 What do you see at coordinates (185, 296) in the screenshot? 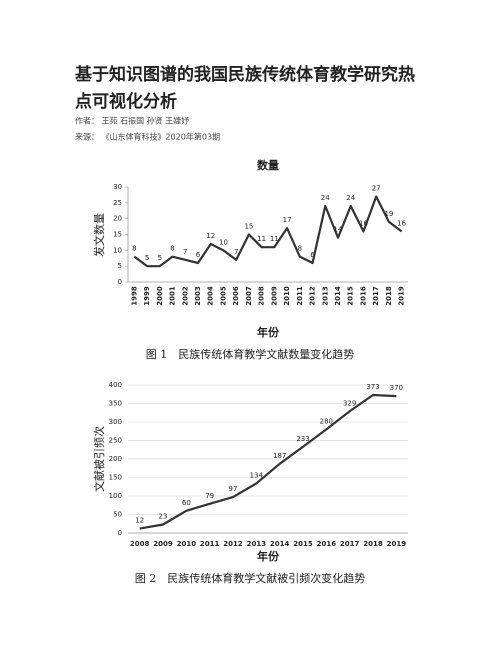
I see `x-tick-label: 2002` at bounding box center [185, 296].